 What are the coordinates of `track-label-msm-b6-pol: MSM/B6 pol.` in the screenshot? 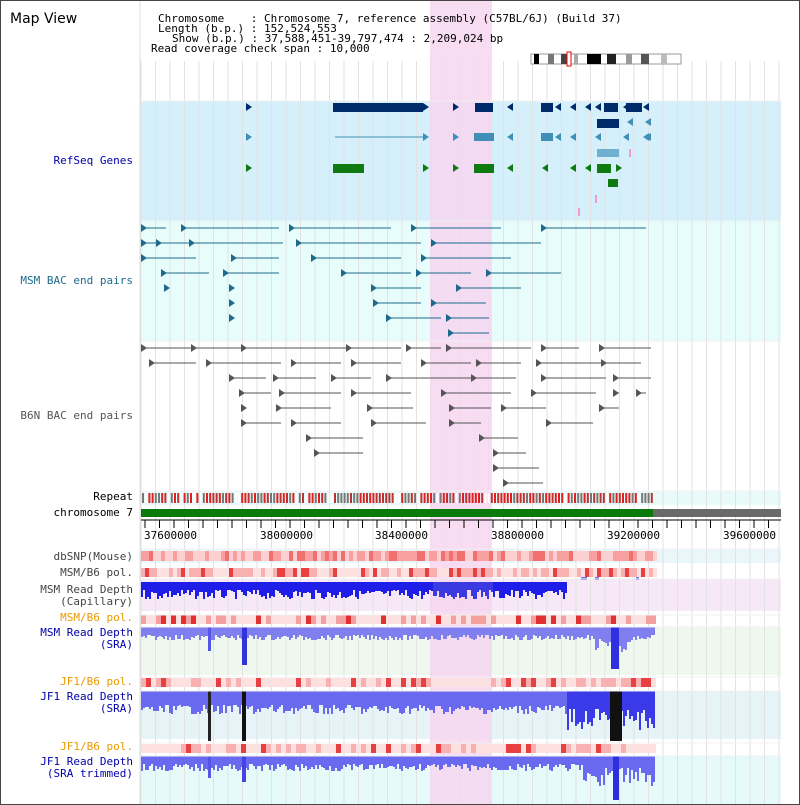 It's located at (96, 572).